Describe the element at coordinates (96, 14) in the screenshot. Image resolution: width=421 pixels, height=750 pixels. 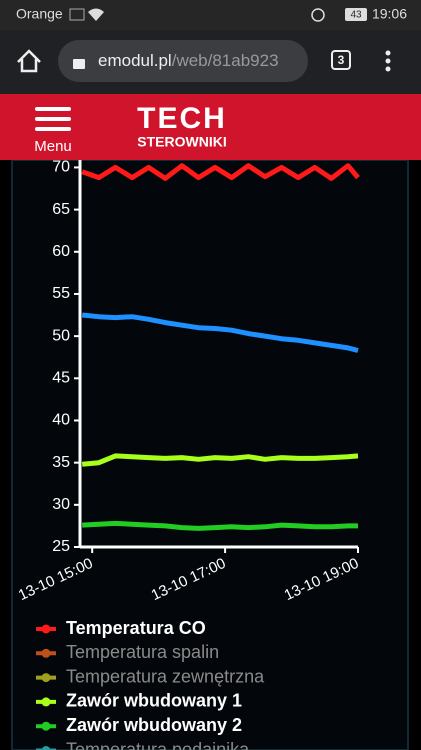
I see `wifi-icon` at that location.